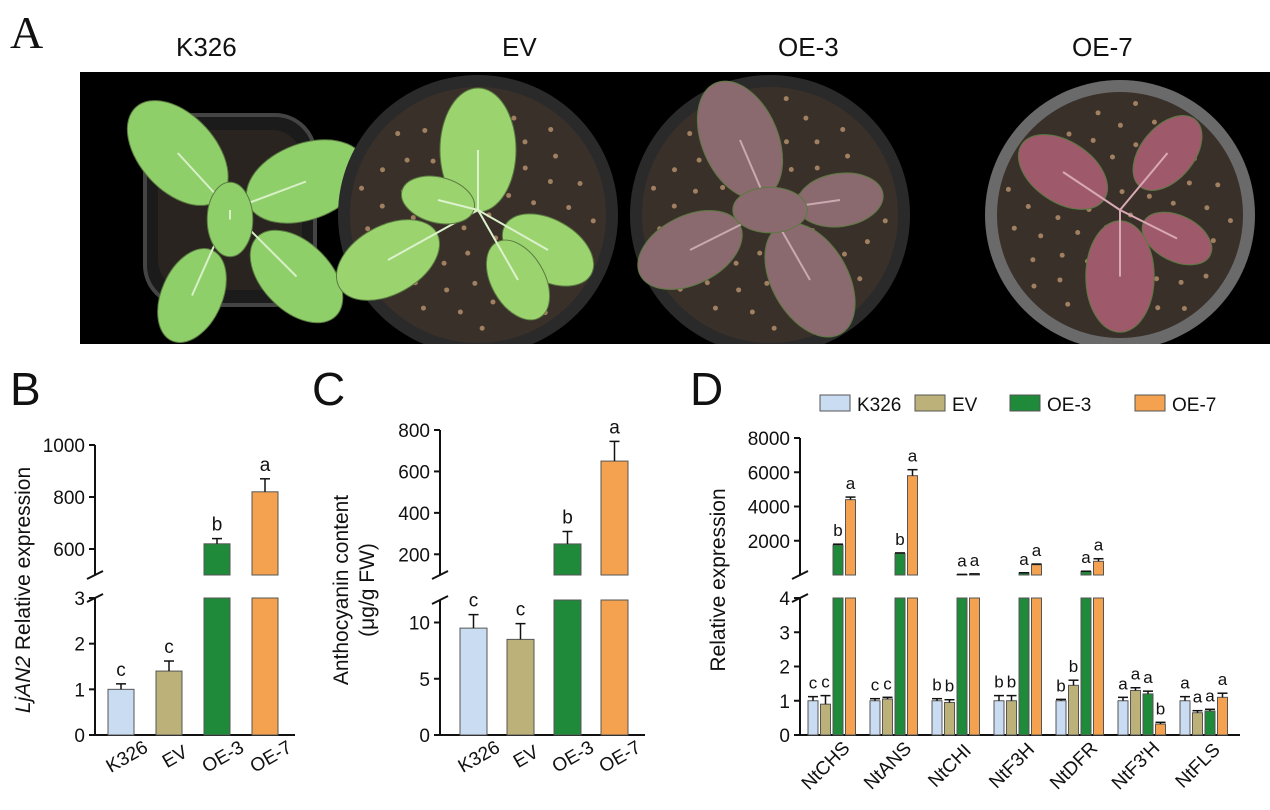 Image resolution: width=1270 pixels, height=810 pixels. I want to click on x-tick-label: NtF3H, so click(1012, 766).